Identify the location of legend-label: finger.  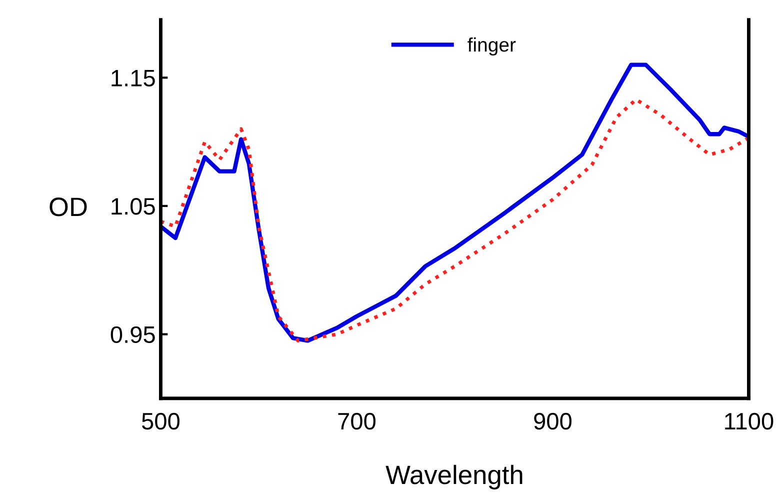
(492, 46).